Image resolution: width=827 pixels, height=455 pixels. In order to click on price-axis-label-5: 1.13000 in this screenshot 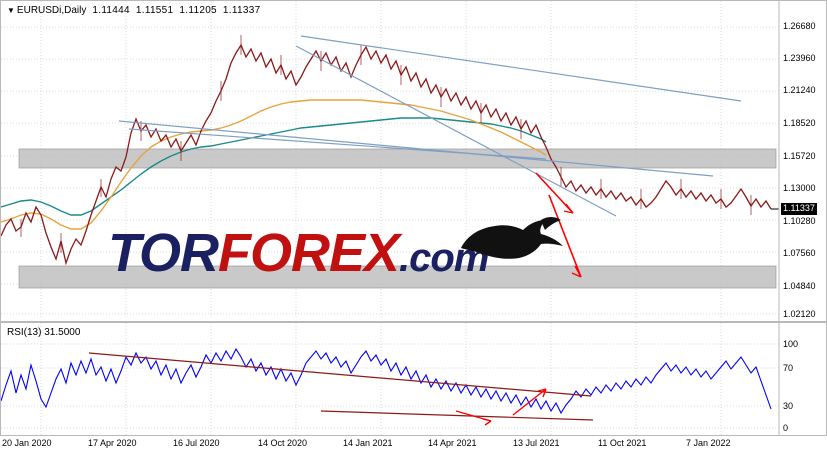, I will do `click(799, 188)`.